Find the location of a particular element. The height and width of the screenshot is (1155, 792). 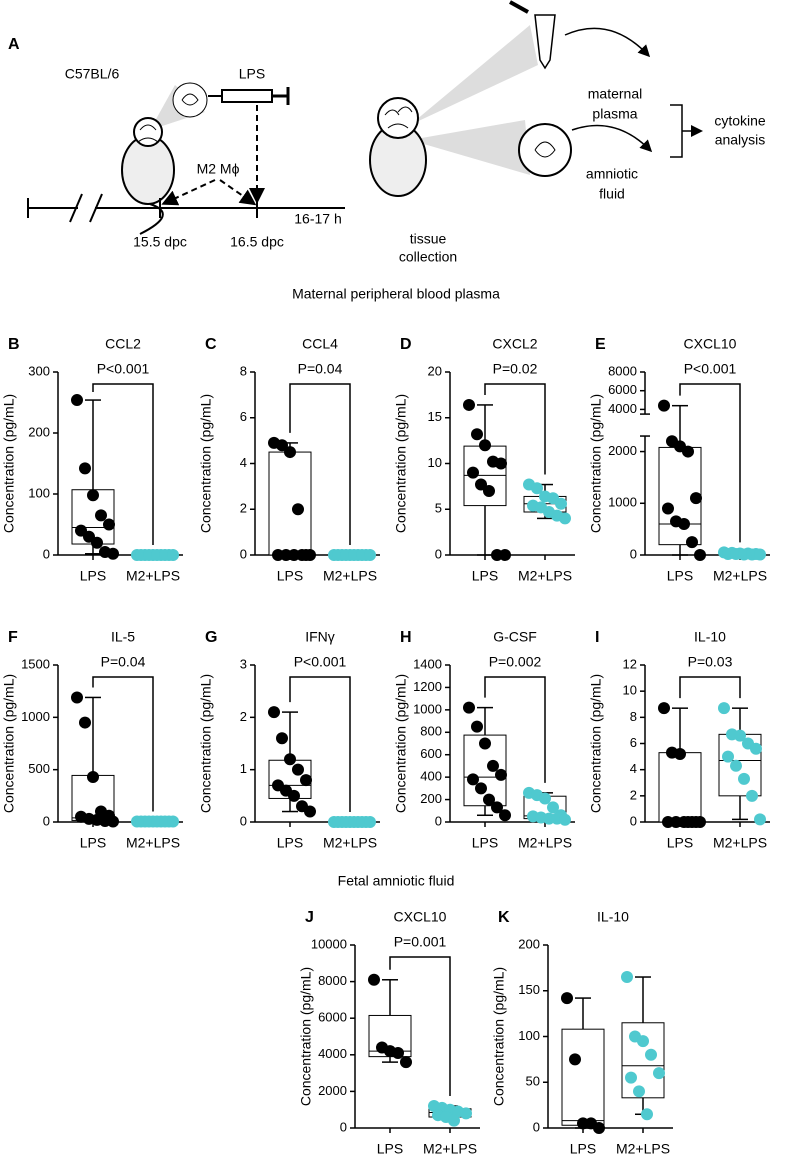

y-tick-label: 8 is located at coordinates (633, 716).